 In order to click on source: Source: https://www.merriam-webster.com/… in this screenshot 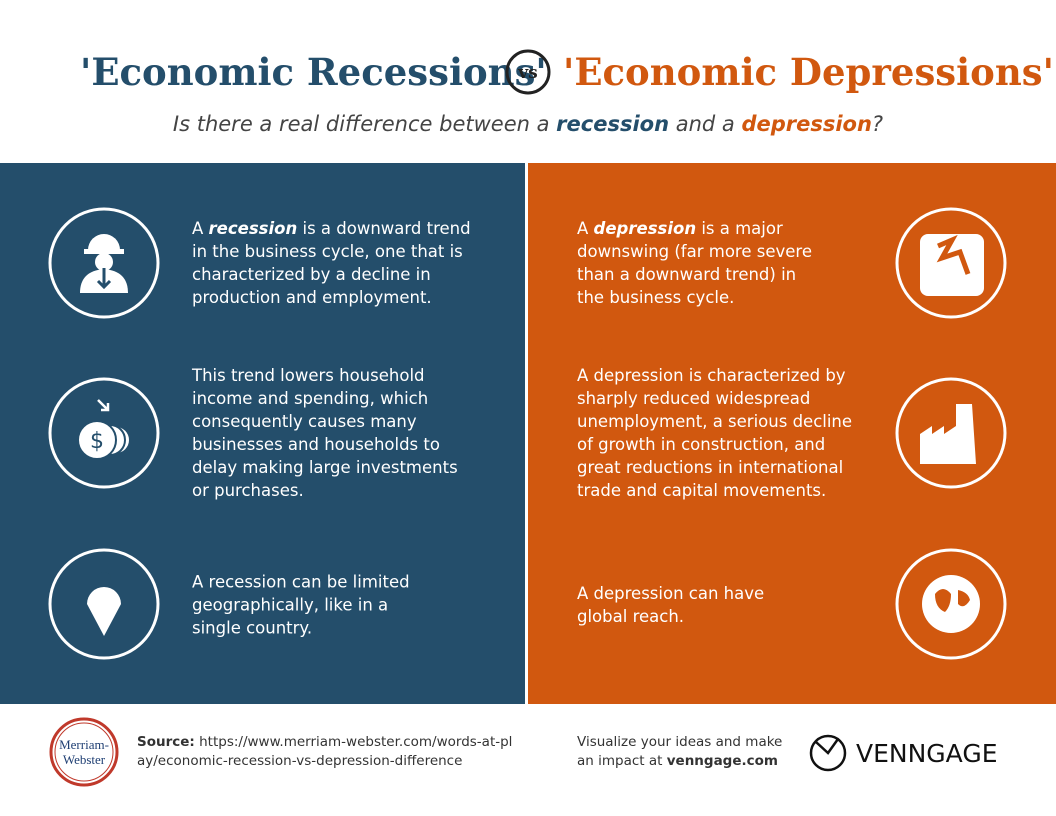, I will do `click(327, 752)`.